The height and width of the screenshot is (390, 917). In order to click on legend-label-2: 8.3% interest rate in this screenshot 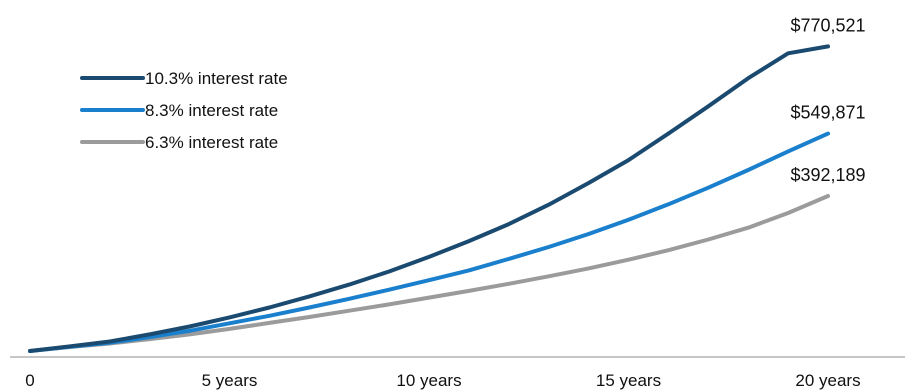, I will do `click(211, 110)`.